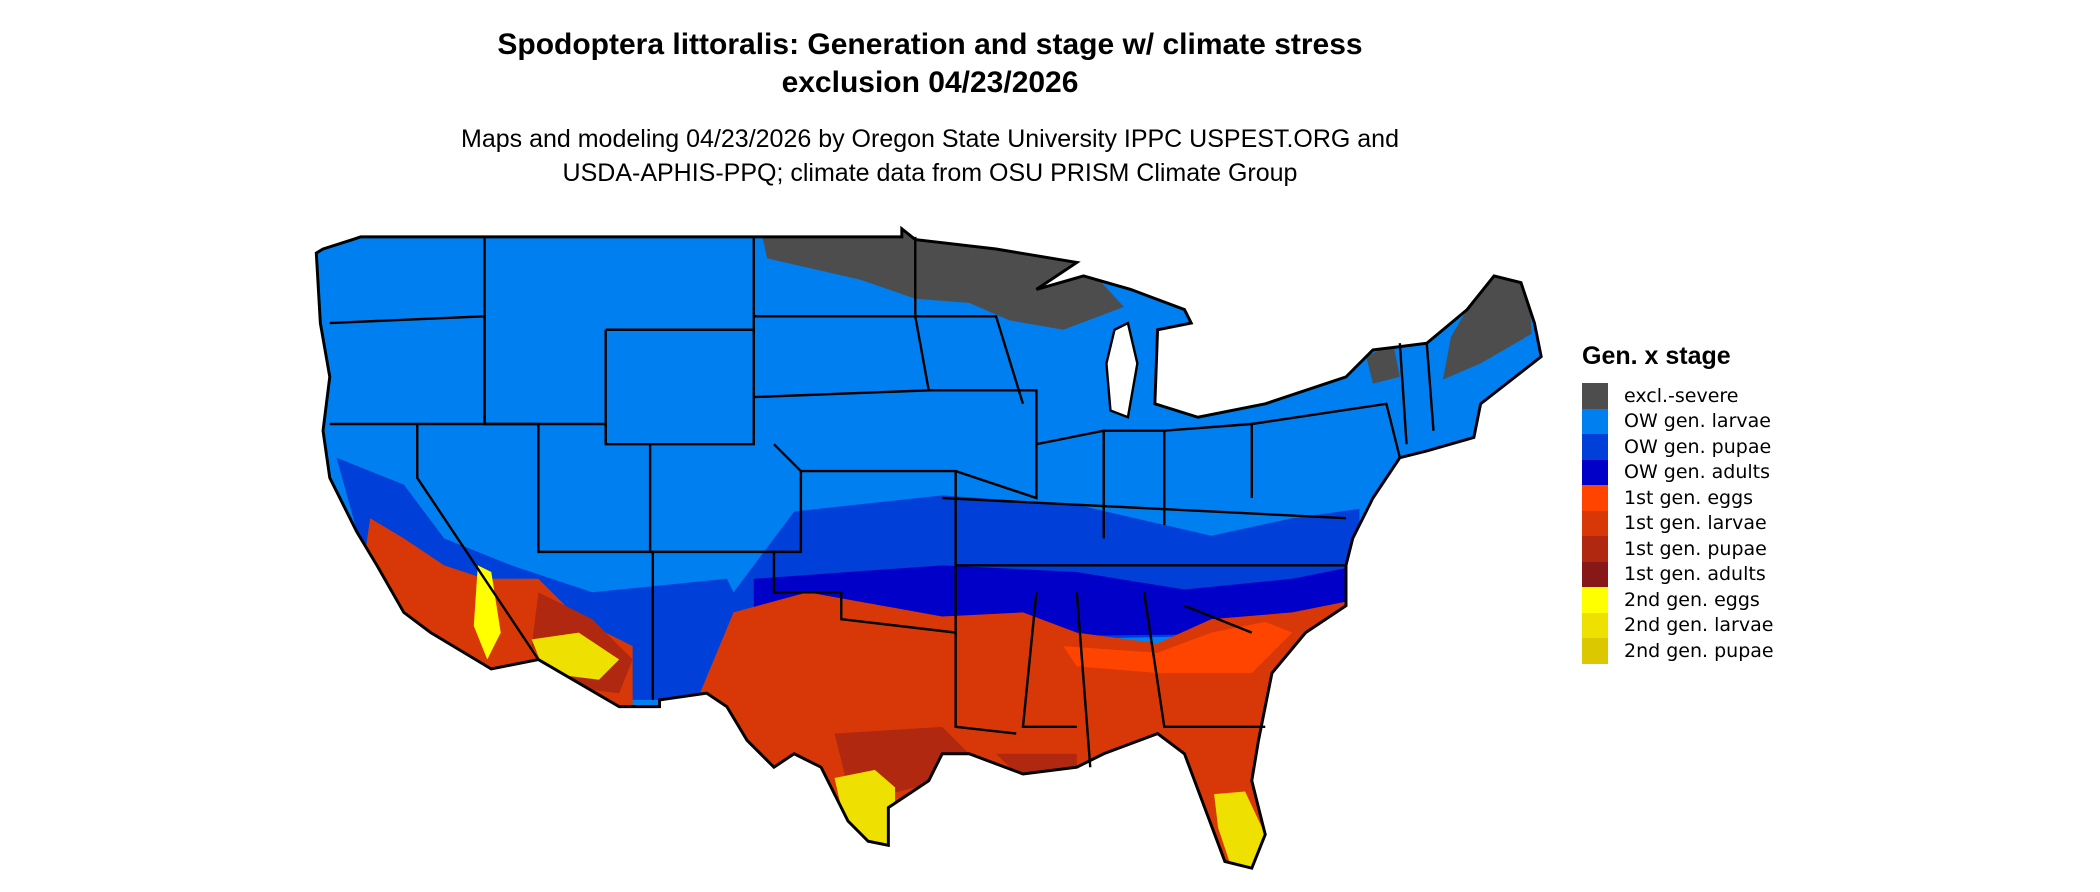 This screenshot has width=2100, height=892. I want to click on legend-item: 2nd gen. eggs, so click(1678, 600).